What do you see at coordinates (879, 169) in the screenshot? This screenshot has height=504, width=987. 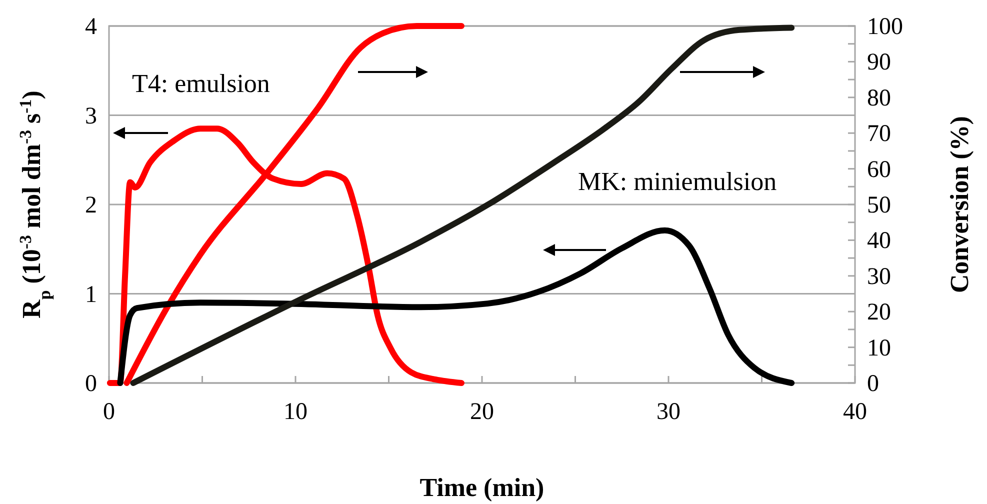 I see `y2-tick-label: 60` at bounding box center [879, 169].